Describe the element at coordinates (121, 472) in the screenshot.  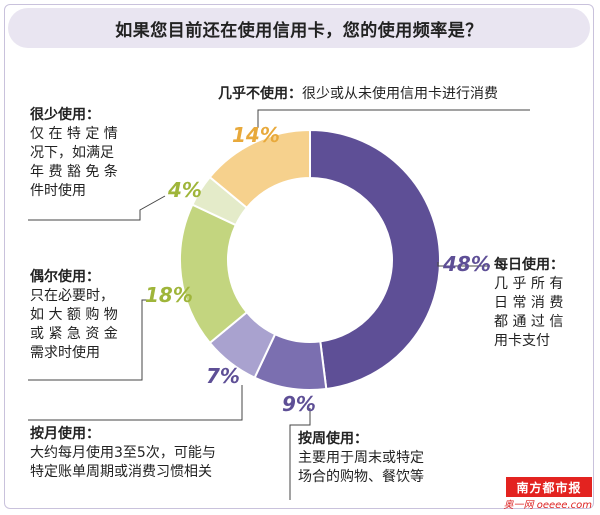
I see `label-monthly-line-2: 特定账单周期或消费习惯相关` at that location.